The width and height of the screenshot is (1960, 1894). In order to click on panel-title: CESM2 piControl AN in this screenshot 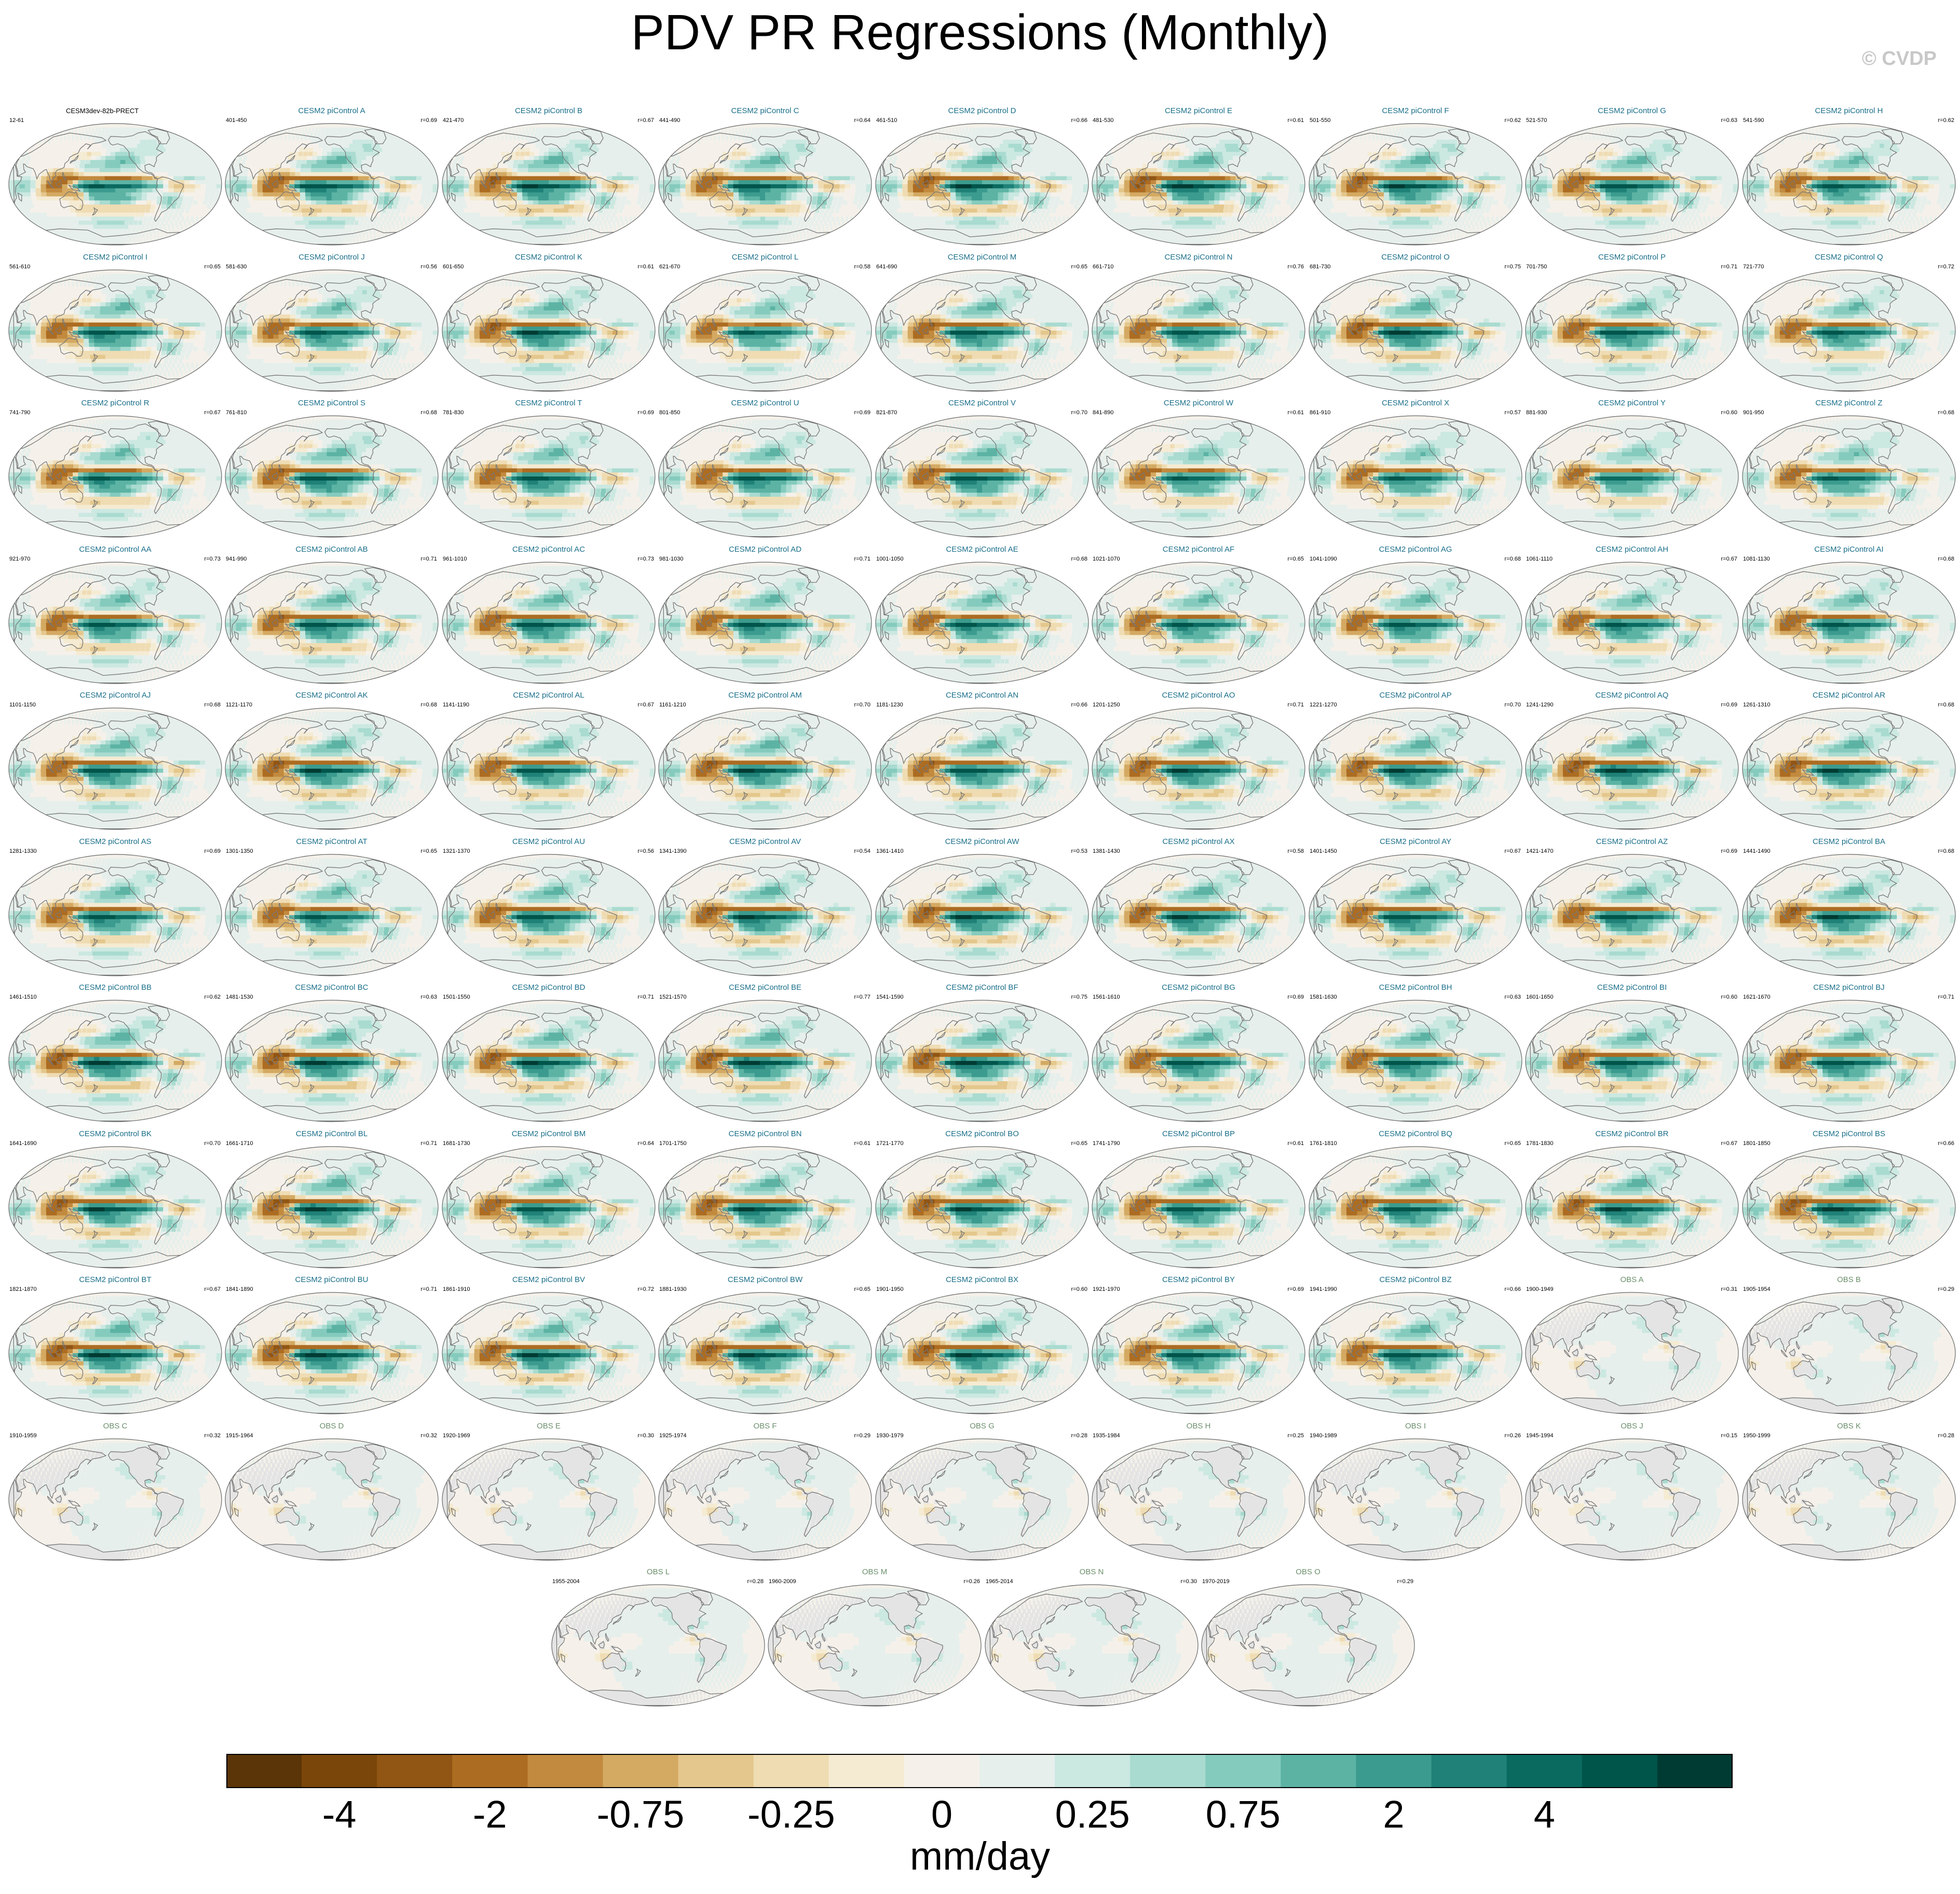, I will do `click(982, 695)`.